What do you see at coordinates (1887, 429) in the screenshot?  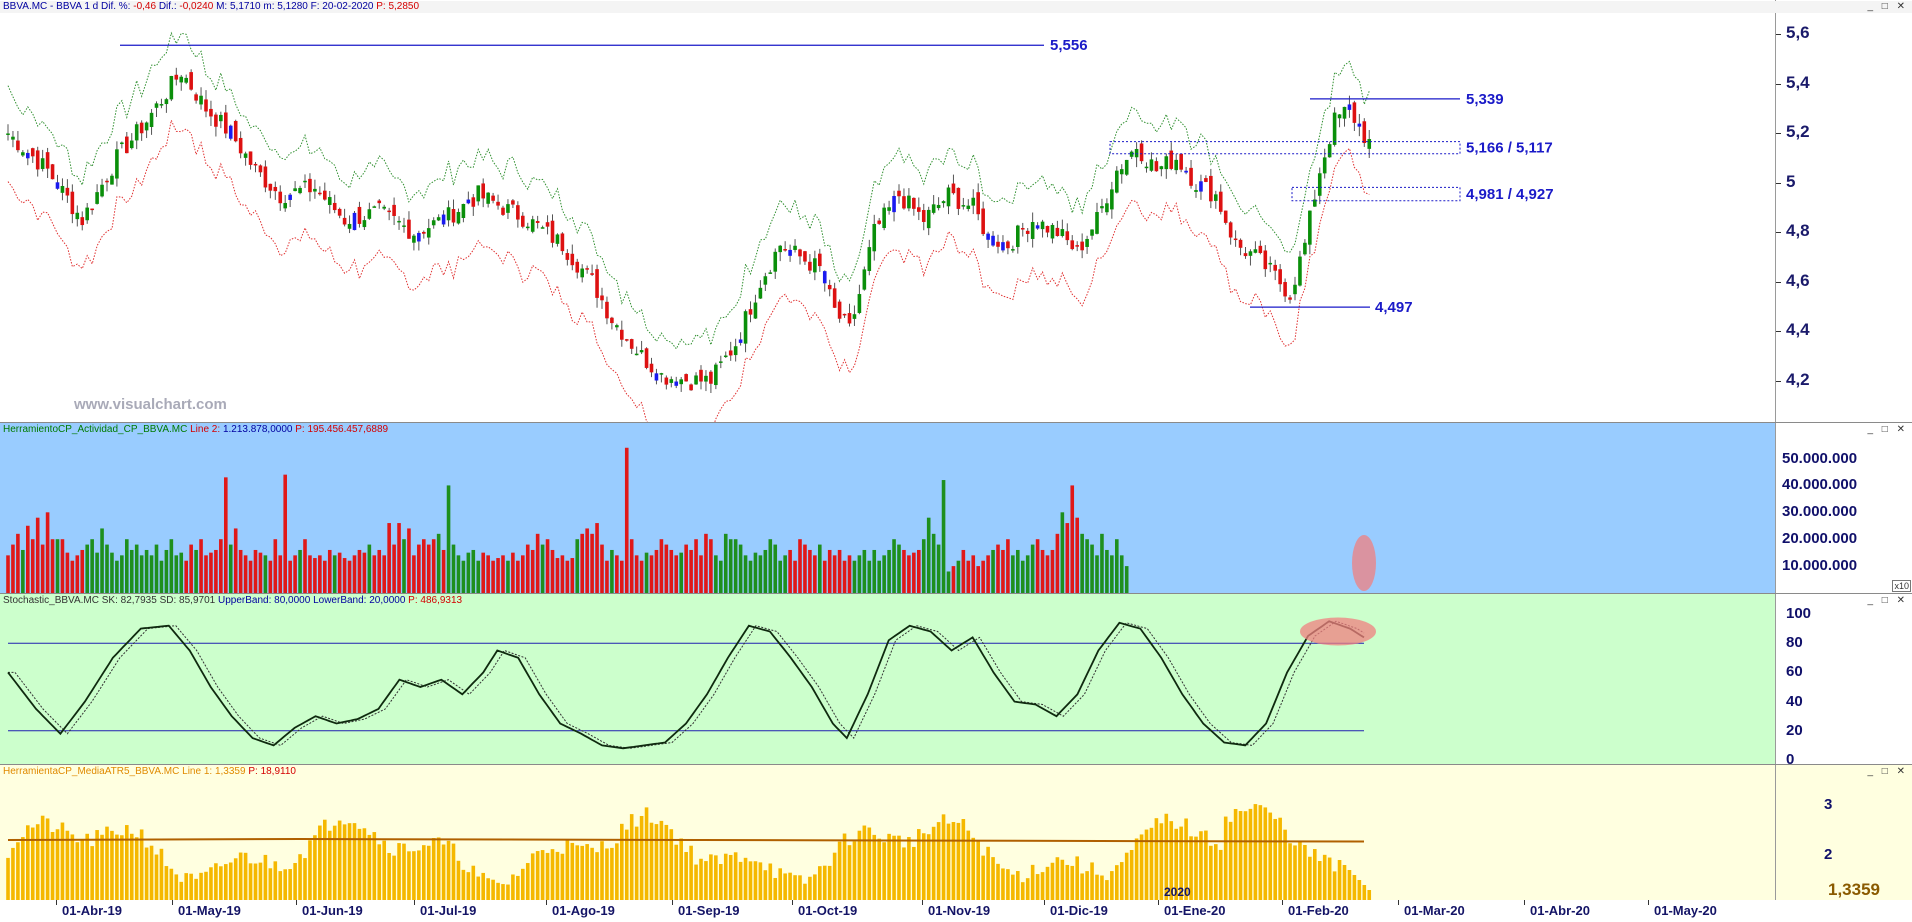 I see `volume-window-buttons: _ □ ✕` at bounding box center [1887, 429].